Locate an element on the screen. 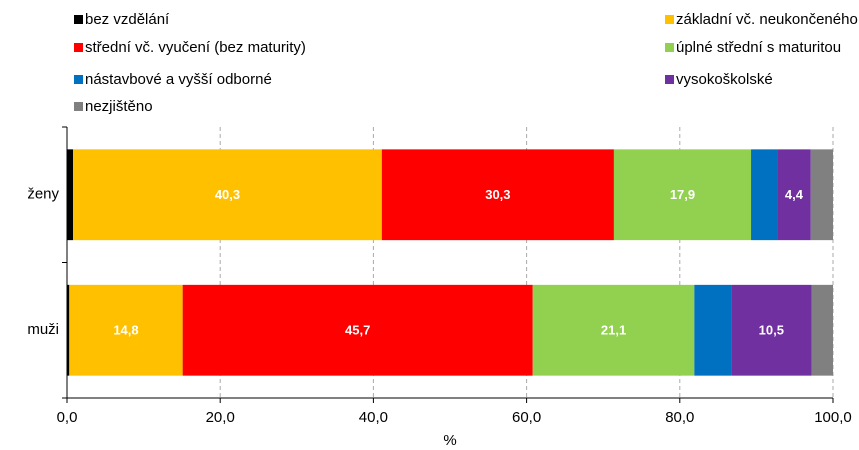 Image resolution: width=859 pixels, height=450 pixels. data-label: 17,9 is located at coordinates (682, 194).